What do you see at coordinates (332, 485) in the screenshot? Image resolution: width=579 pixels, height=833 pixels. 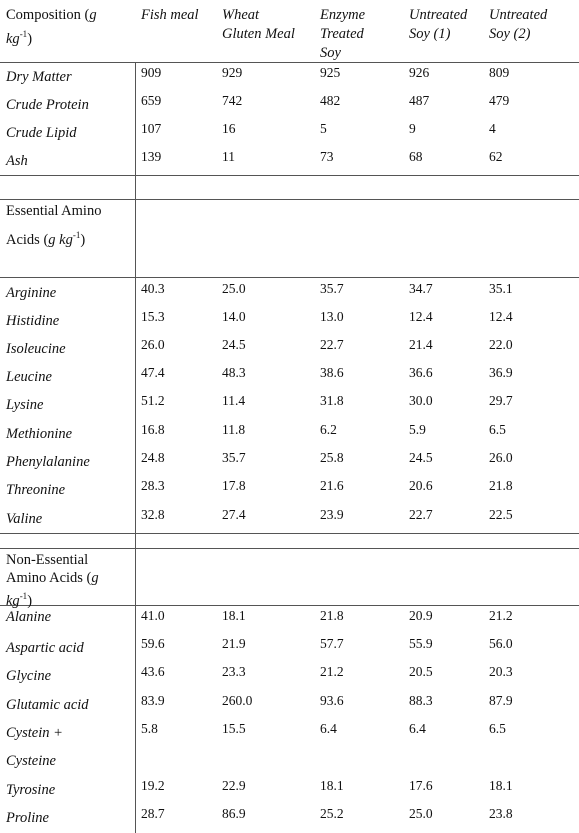 I see `table-cell: 21.6` at bounding box center [332, 485].